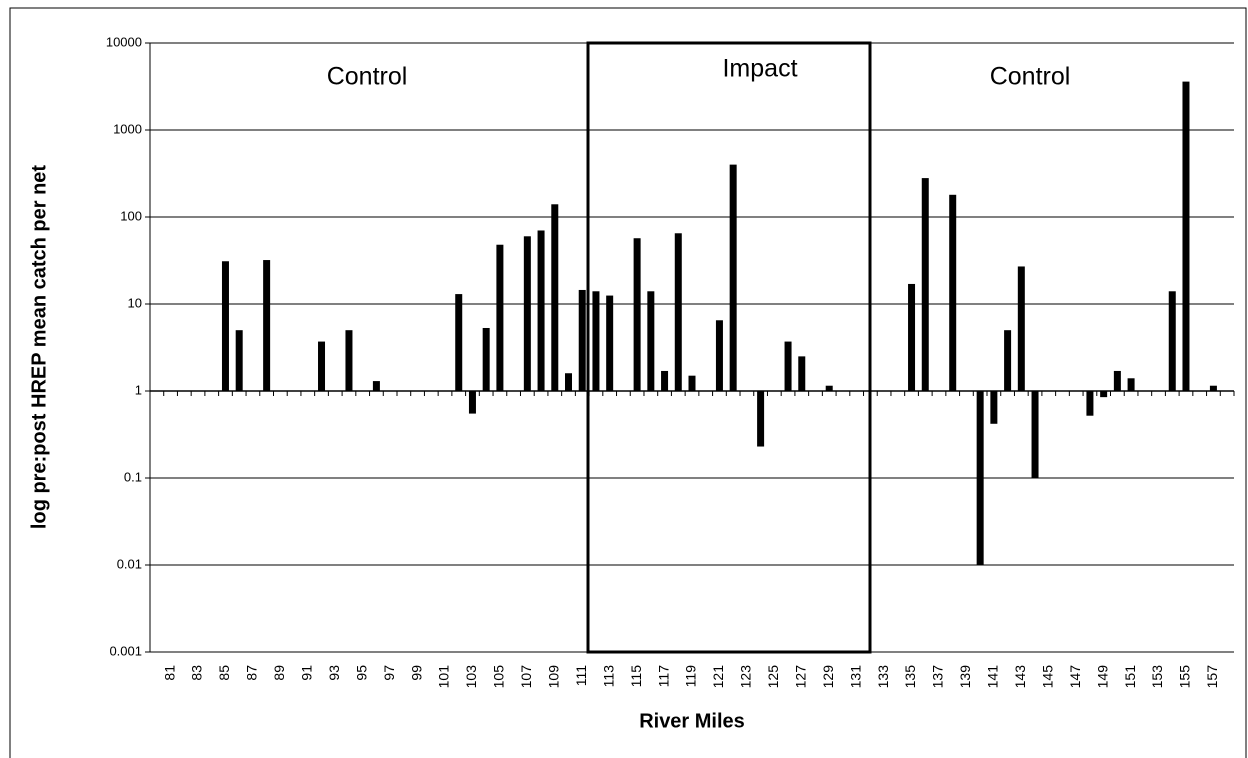 The height and width of the screenshot is (758, 1248). What do you see at coordinates (663, 676) in the screenshot?
I see `x-tick-label: 117` at bounding box center [663, 676].